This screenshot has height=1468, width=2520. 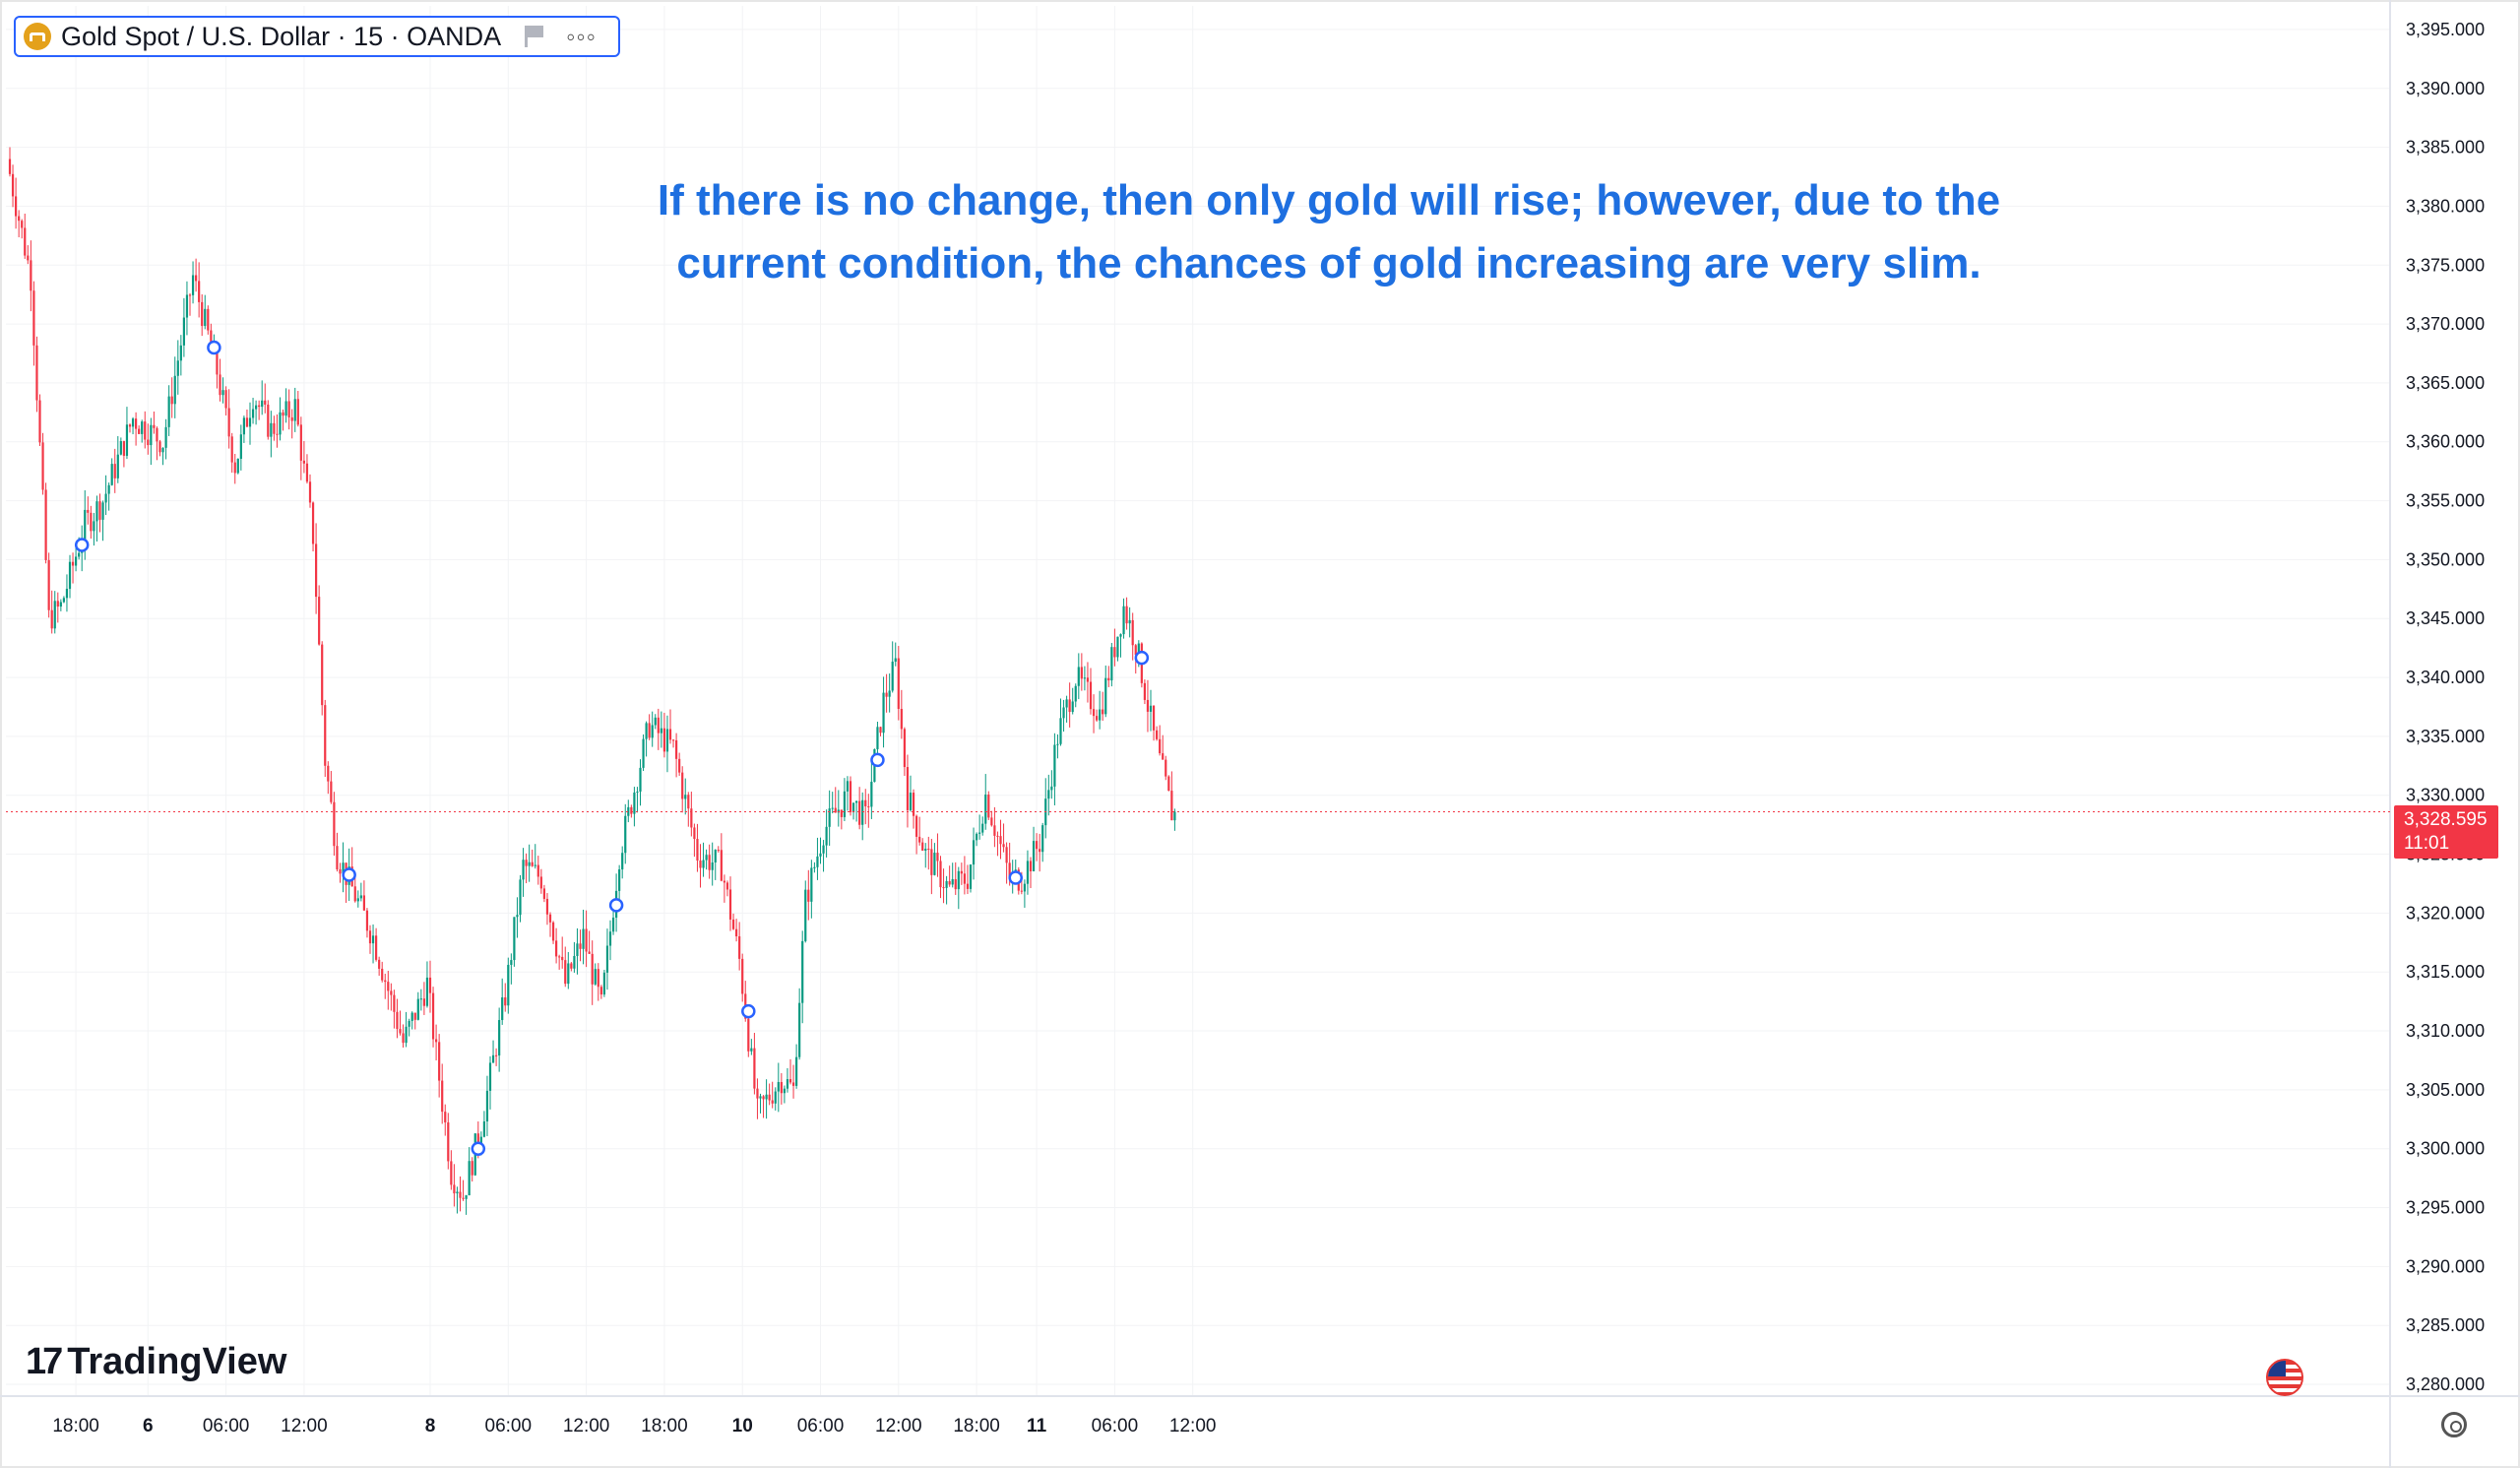 What do you see at coordinates (2445, 678) in the screenshot?
I see `y-tick-label: 3,340.000` at bounding box center [2445, 678].